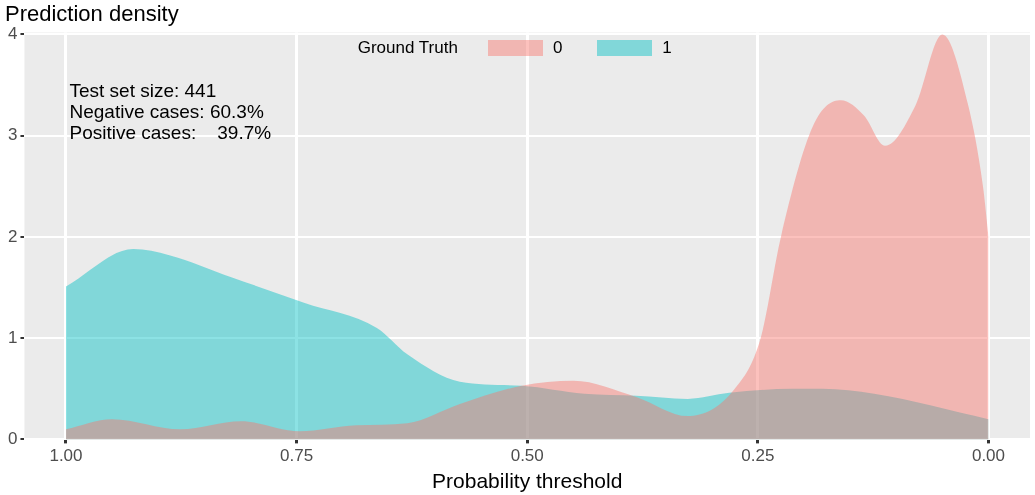  Describe the element at coordinates (297, 456) in the screenshot. I see `x-tick-label: 0.75` at that location.